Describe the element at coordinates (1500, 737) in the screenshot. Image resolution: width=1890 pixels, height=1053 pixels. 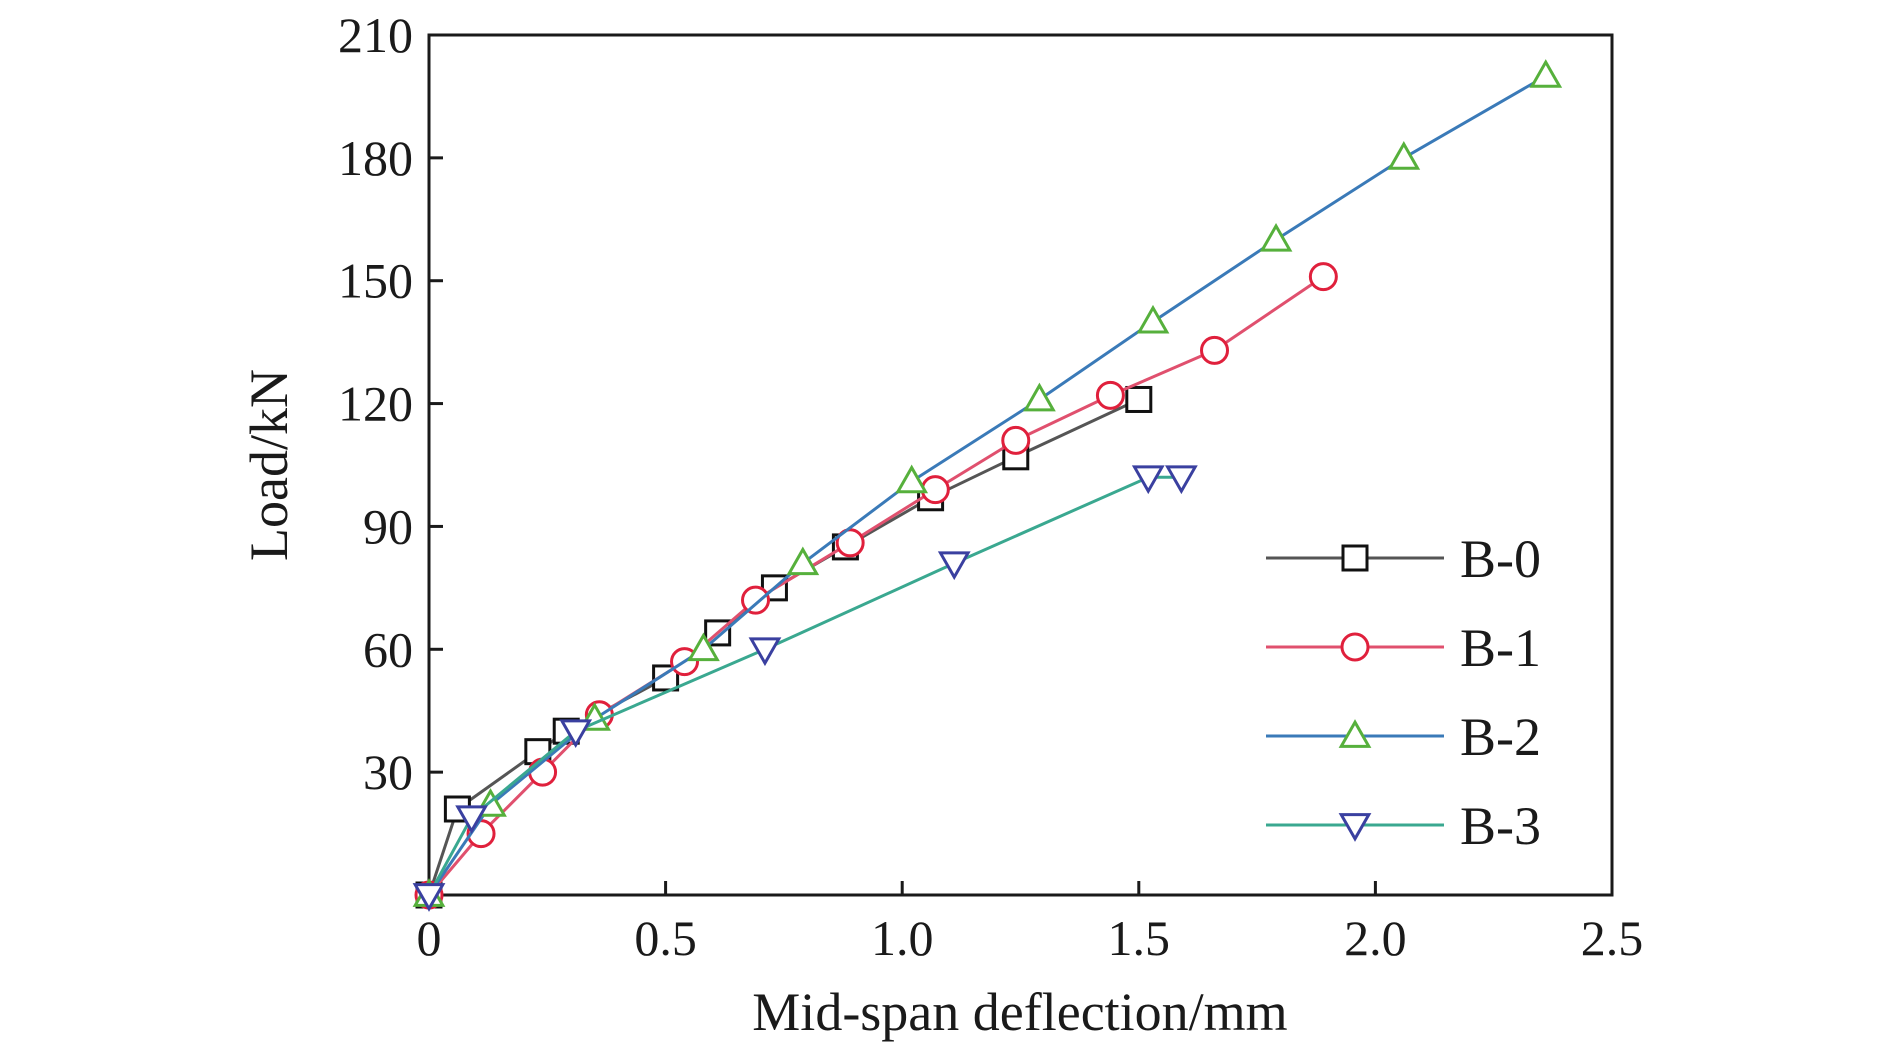
I see `legend-label: B-2` at that location.